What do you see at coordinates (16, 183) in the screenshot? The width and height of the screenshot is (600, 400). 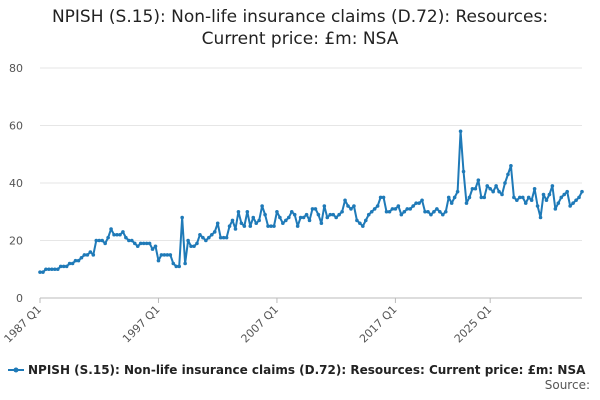 I see `y-tick-label: 40` at bounding box center [16, 183].